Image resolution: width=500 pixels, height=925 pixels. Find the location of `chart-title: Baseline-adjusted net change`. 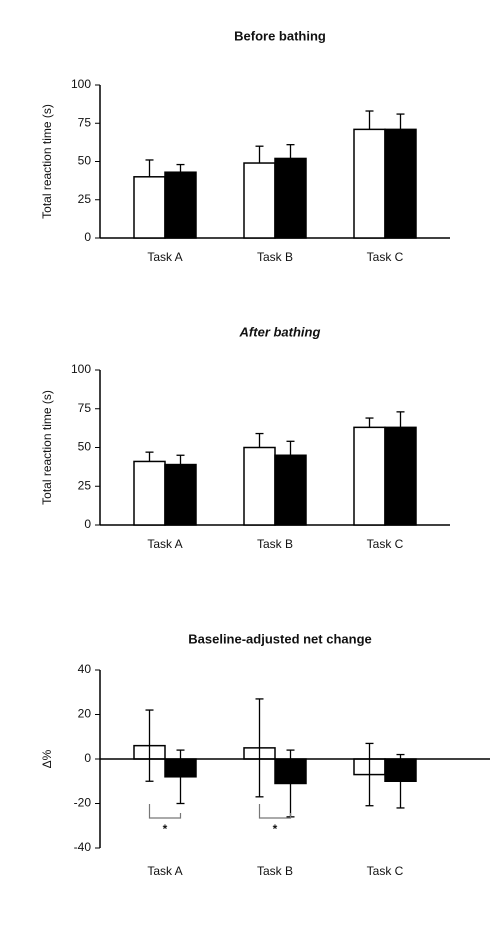

chart-title: Baseline-adjusted net change is located at coordinates (280, 638).